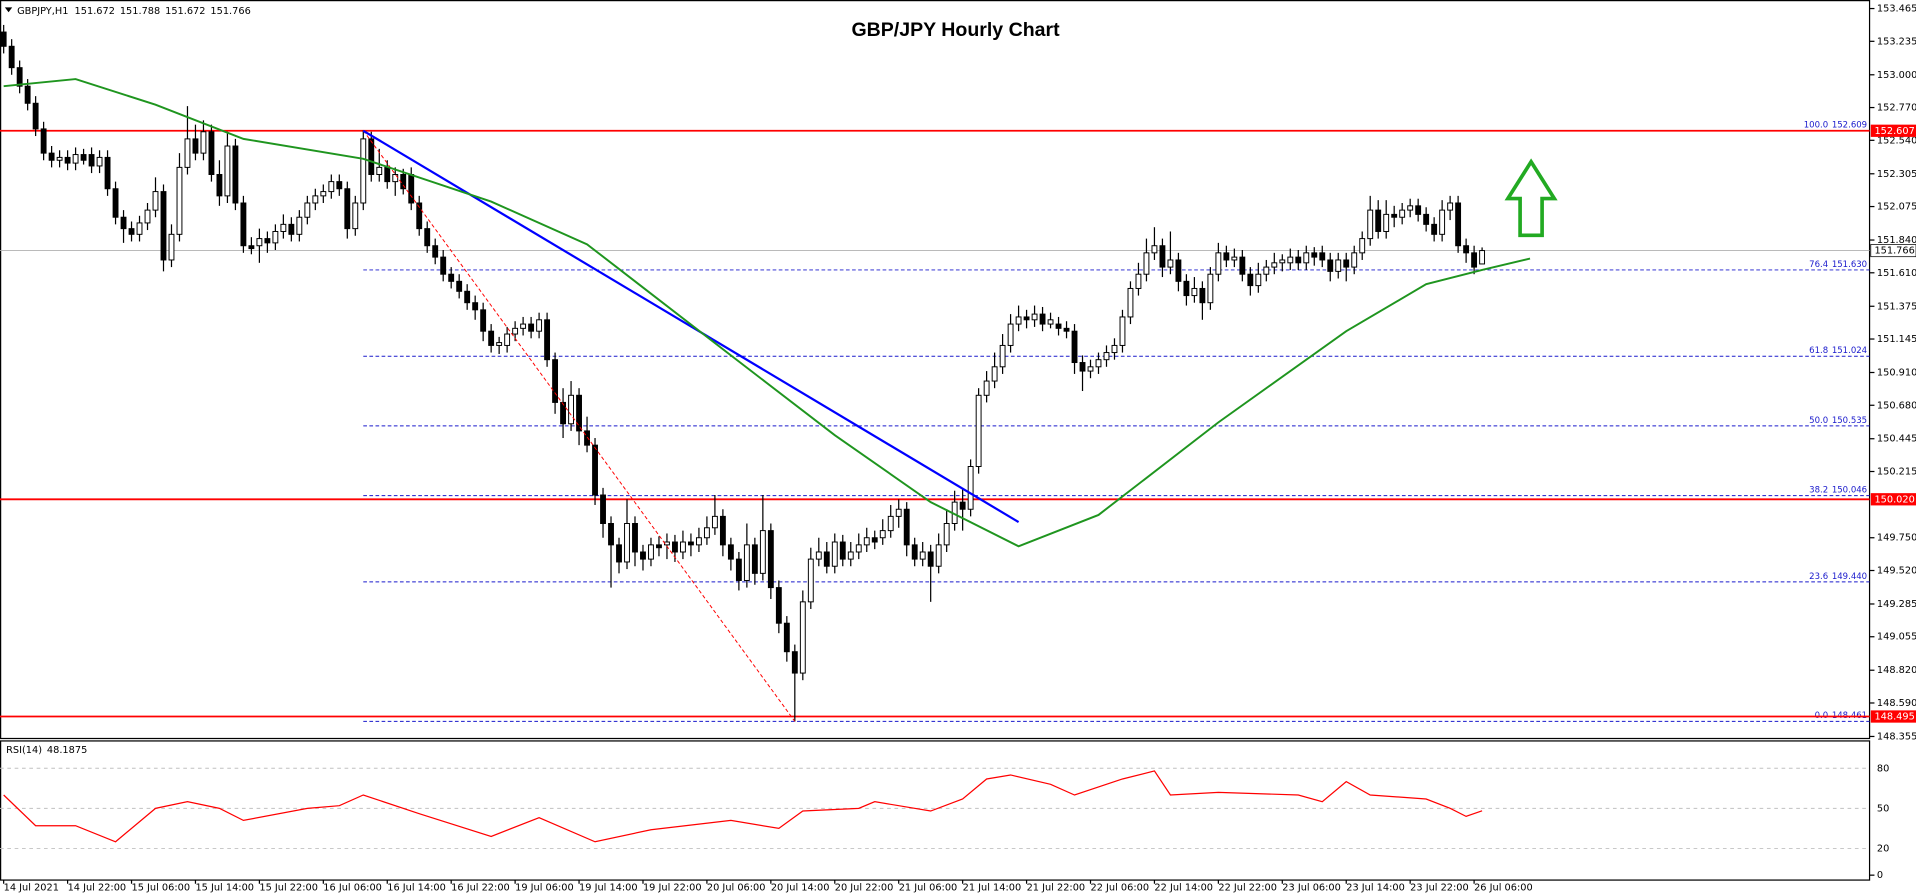 Image resolution: width=1916 pixels, height=896 pixels. I want to click on x-tick-label: 20 Jul 06:00, so click(736, 887).